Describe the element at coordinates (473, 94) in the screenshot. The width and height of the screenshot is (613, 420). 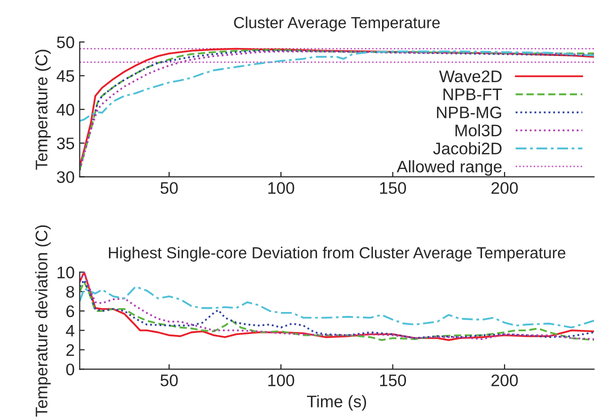
I see `legend-label: NPB-FT` at that location.